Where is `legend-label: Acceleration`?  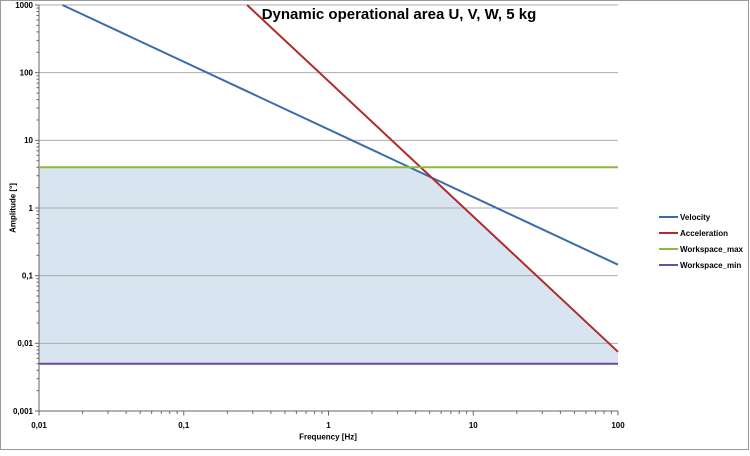
legend-label: Acceleration is located at coordinates (704, 233).